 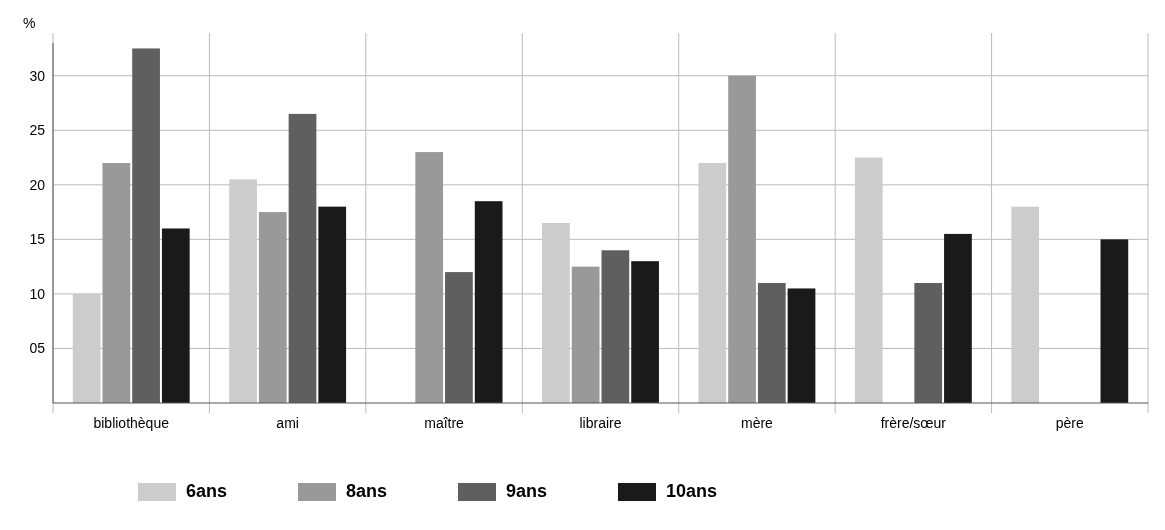 What do you see at coordinates (207, 491) in the screenshot?
I see `legend-label: 6ans` at bounding box center [207, 491].